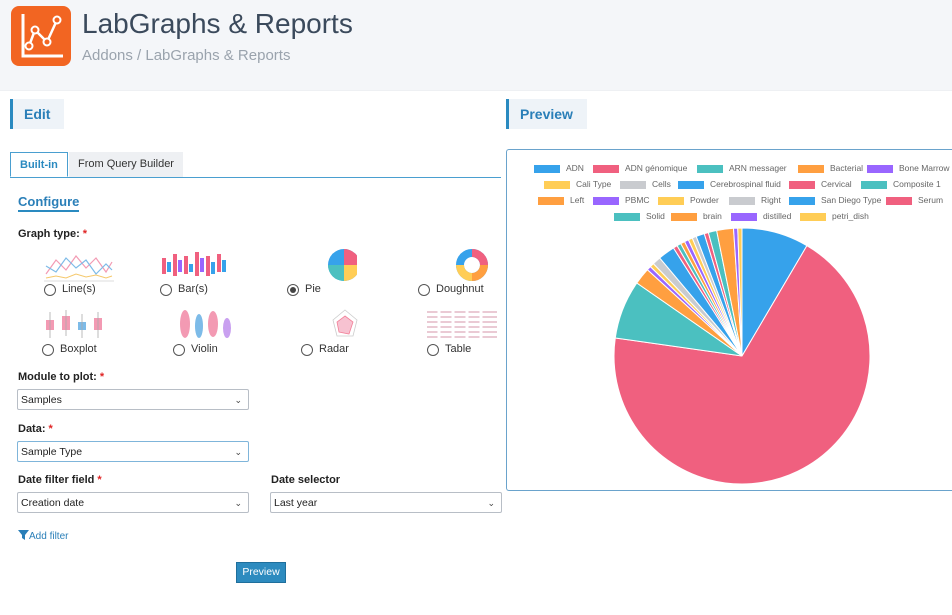  I want to click on legend-item: ADN génomique, so click(640, 168).